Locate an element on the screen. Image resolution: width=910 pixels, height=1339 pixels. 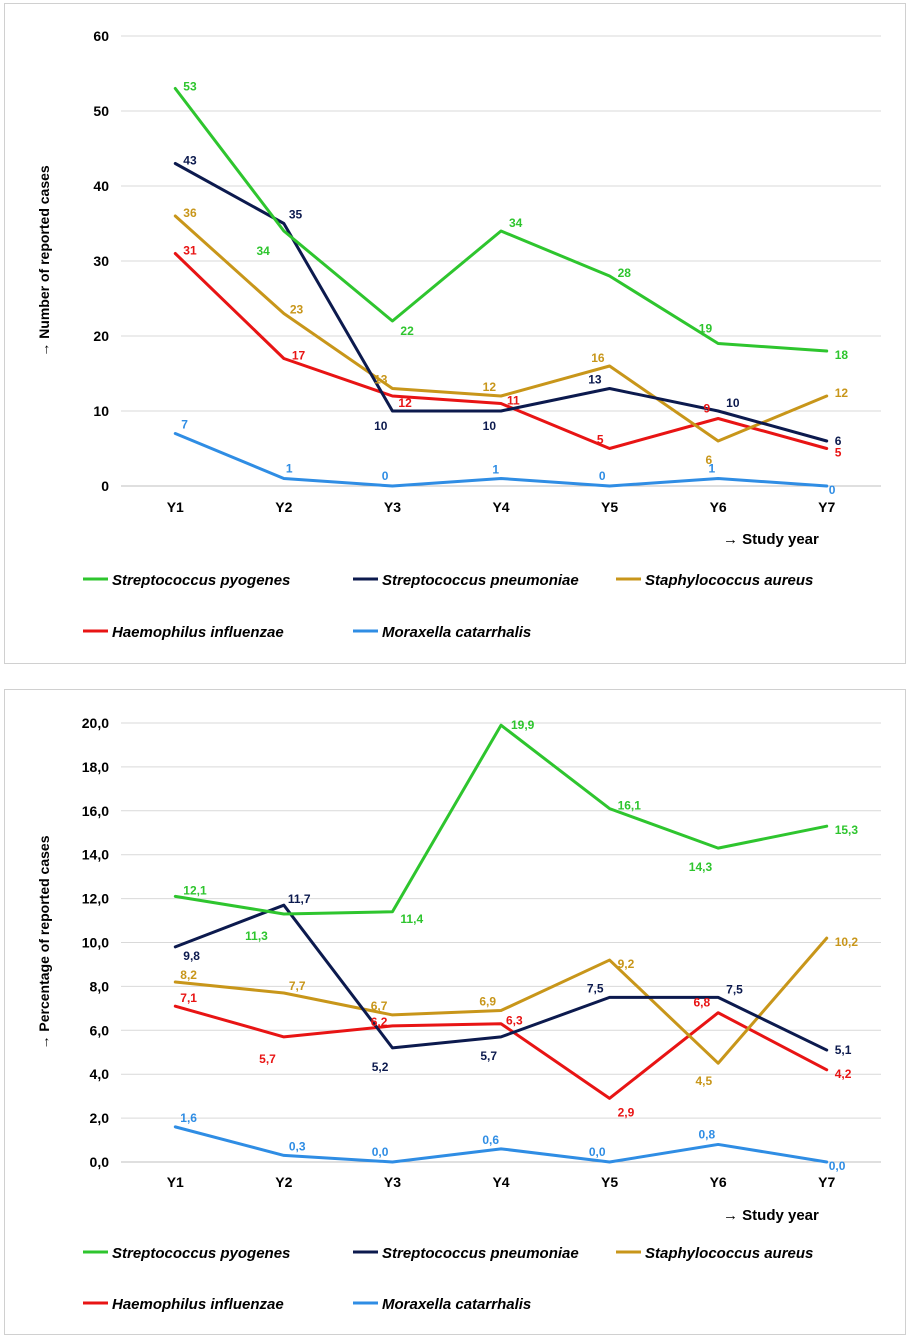
data-label-influenzae: 31 is located at coordinates (190, 251).